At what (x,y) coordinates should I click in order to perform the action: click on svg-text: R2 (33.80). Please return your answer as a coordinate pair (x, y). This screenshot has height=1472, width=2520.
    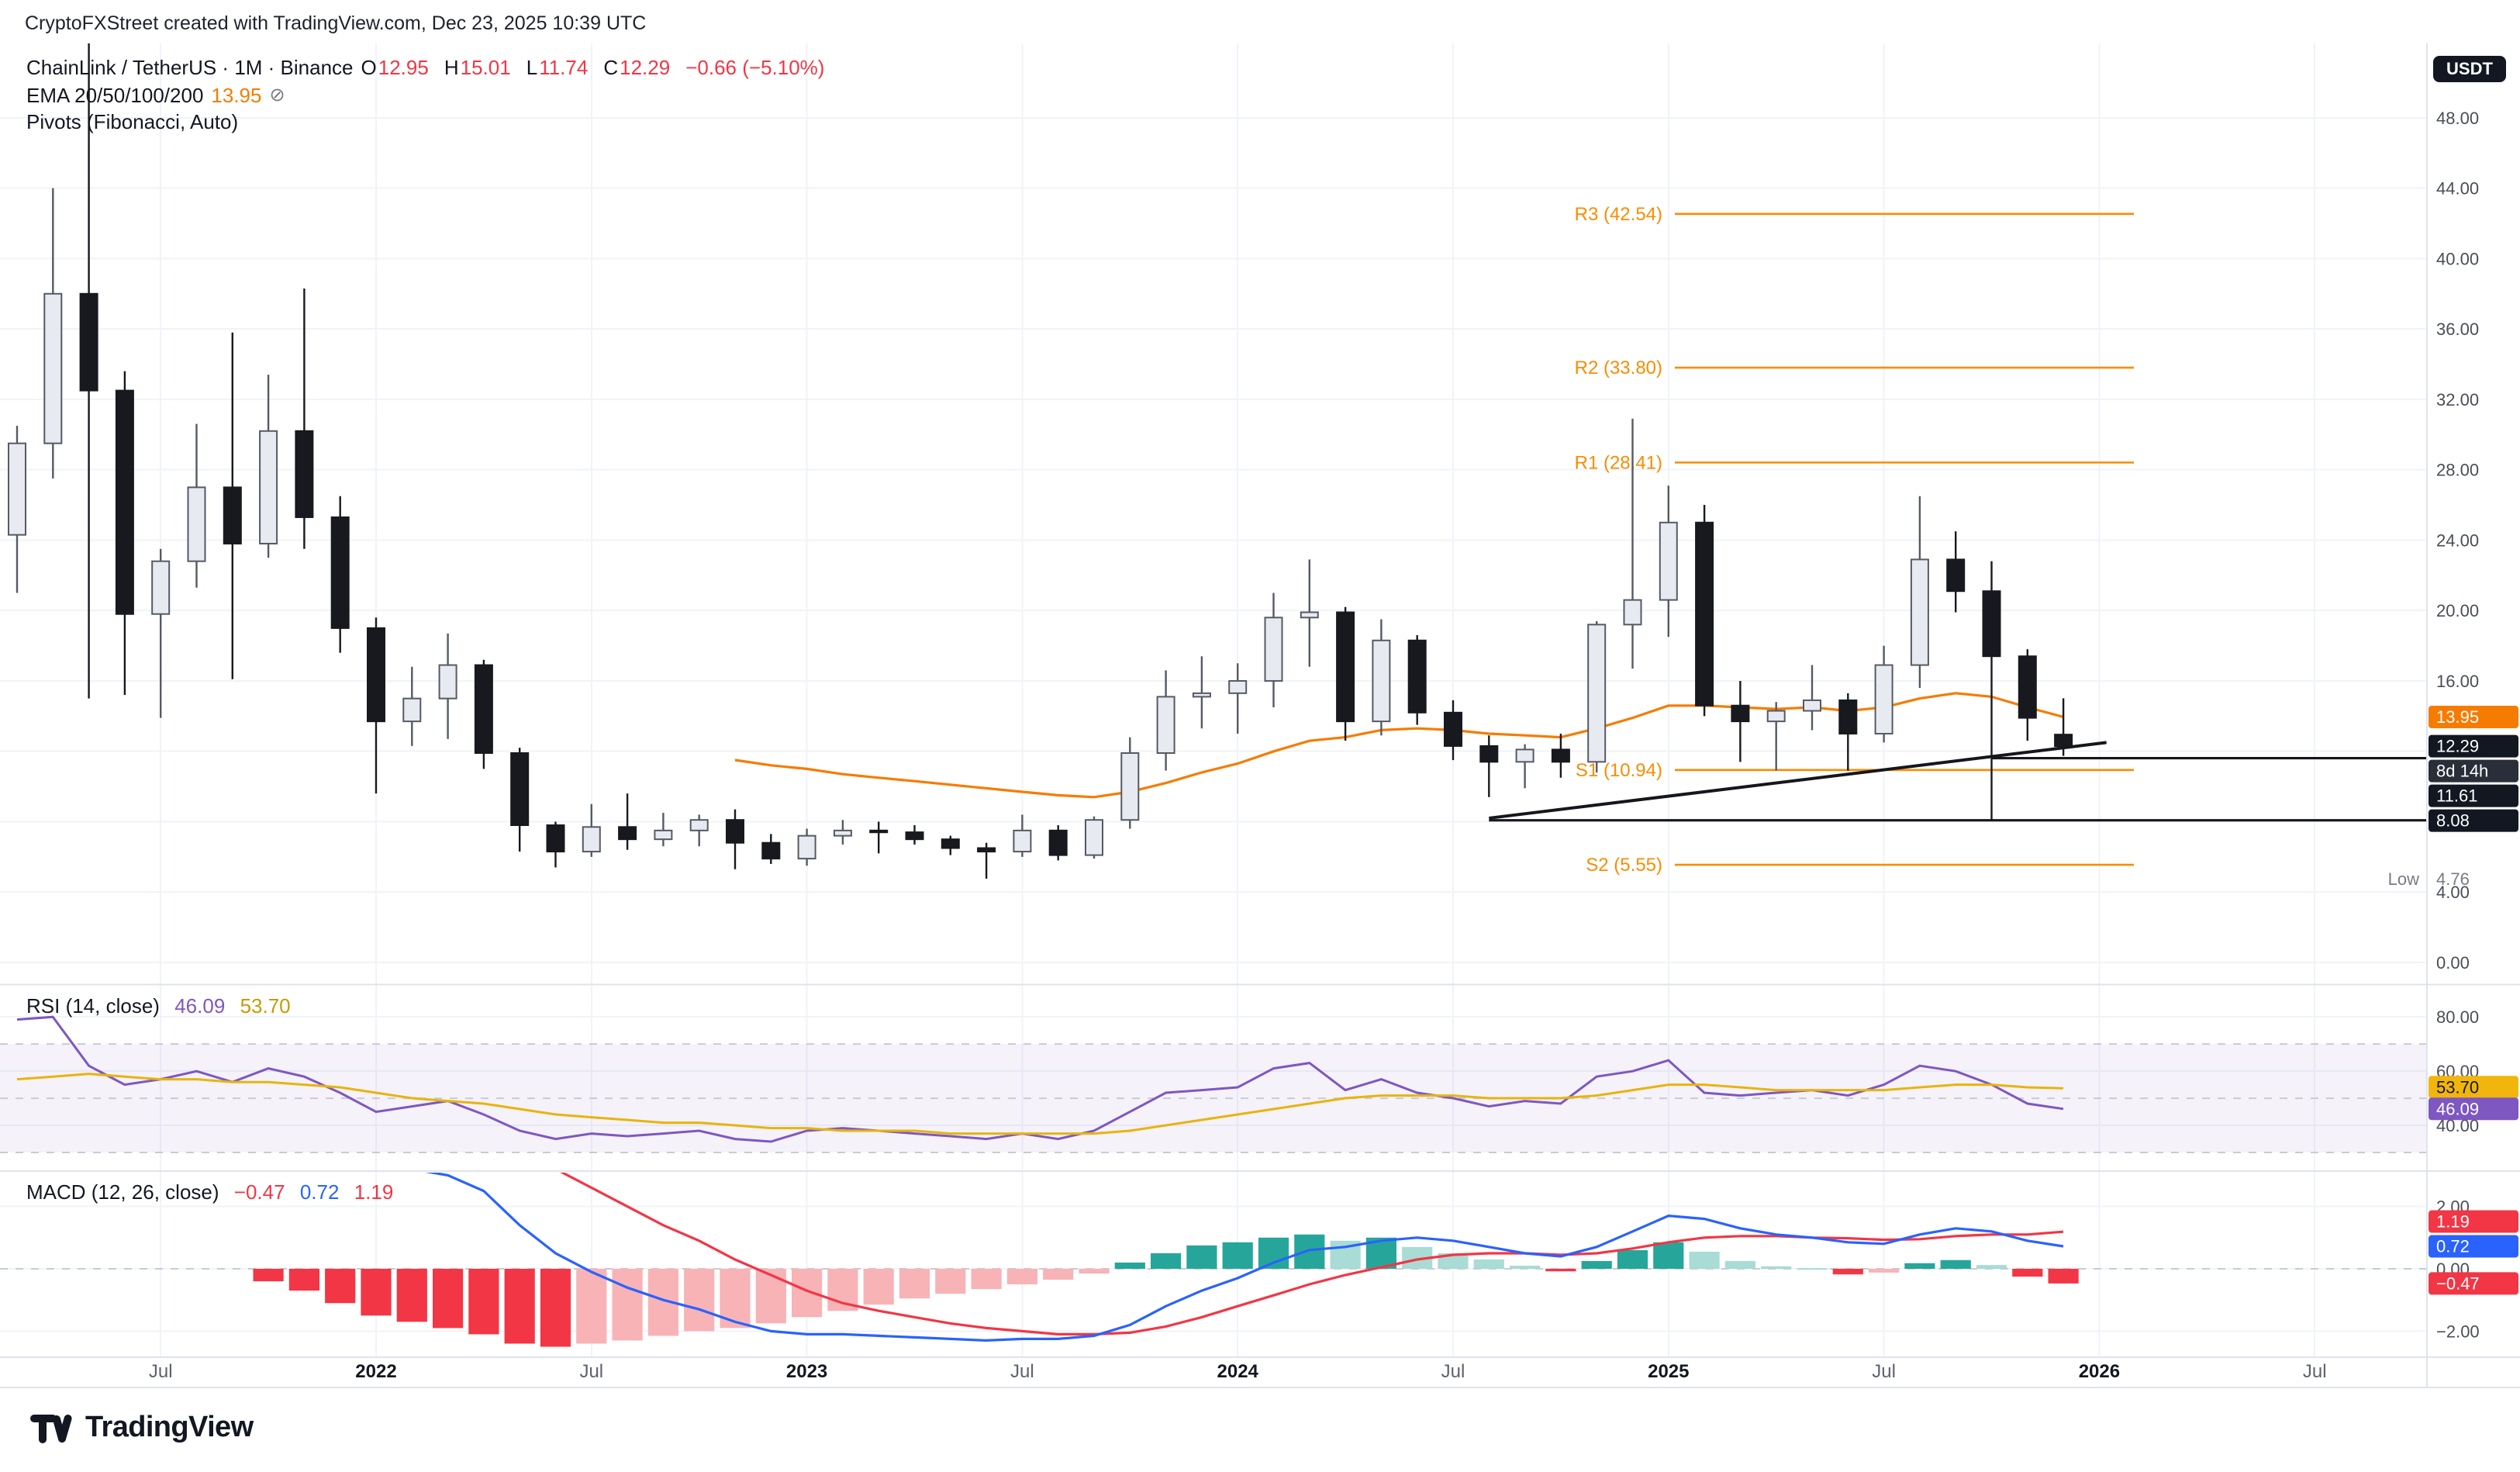
    Looking at the image, I should click on (1619, 368).